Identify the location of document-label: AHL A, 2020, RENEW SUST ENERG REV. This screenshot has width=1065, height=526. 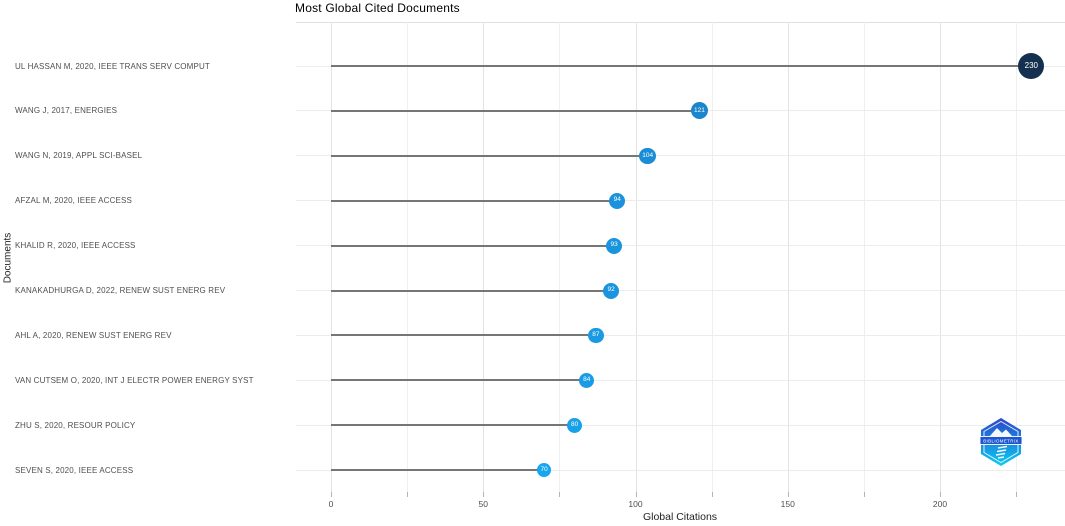
(93, 335).